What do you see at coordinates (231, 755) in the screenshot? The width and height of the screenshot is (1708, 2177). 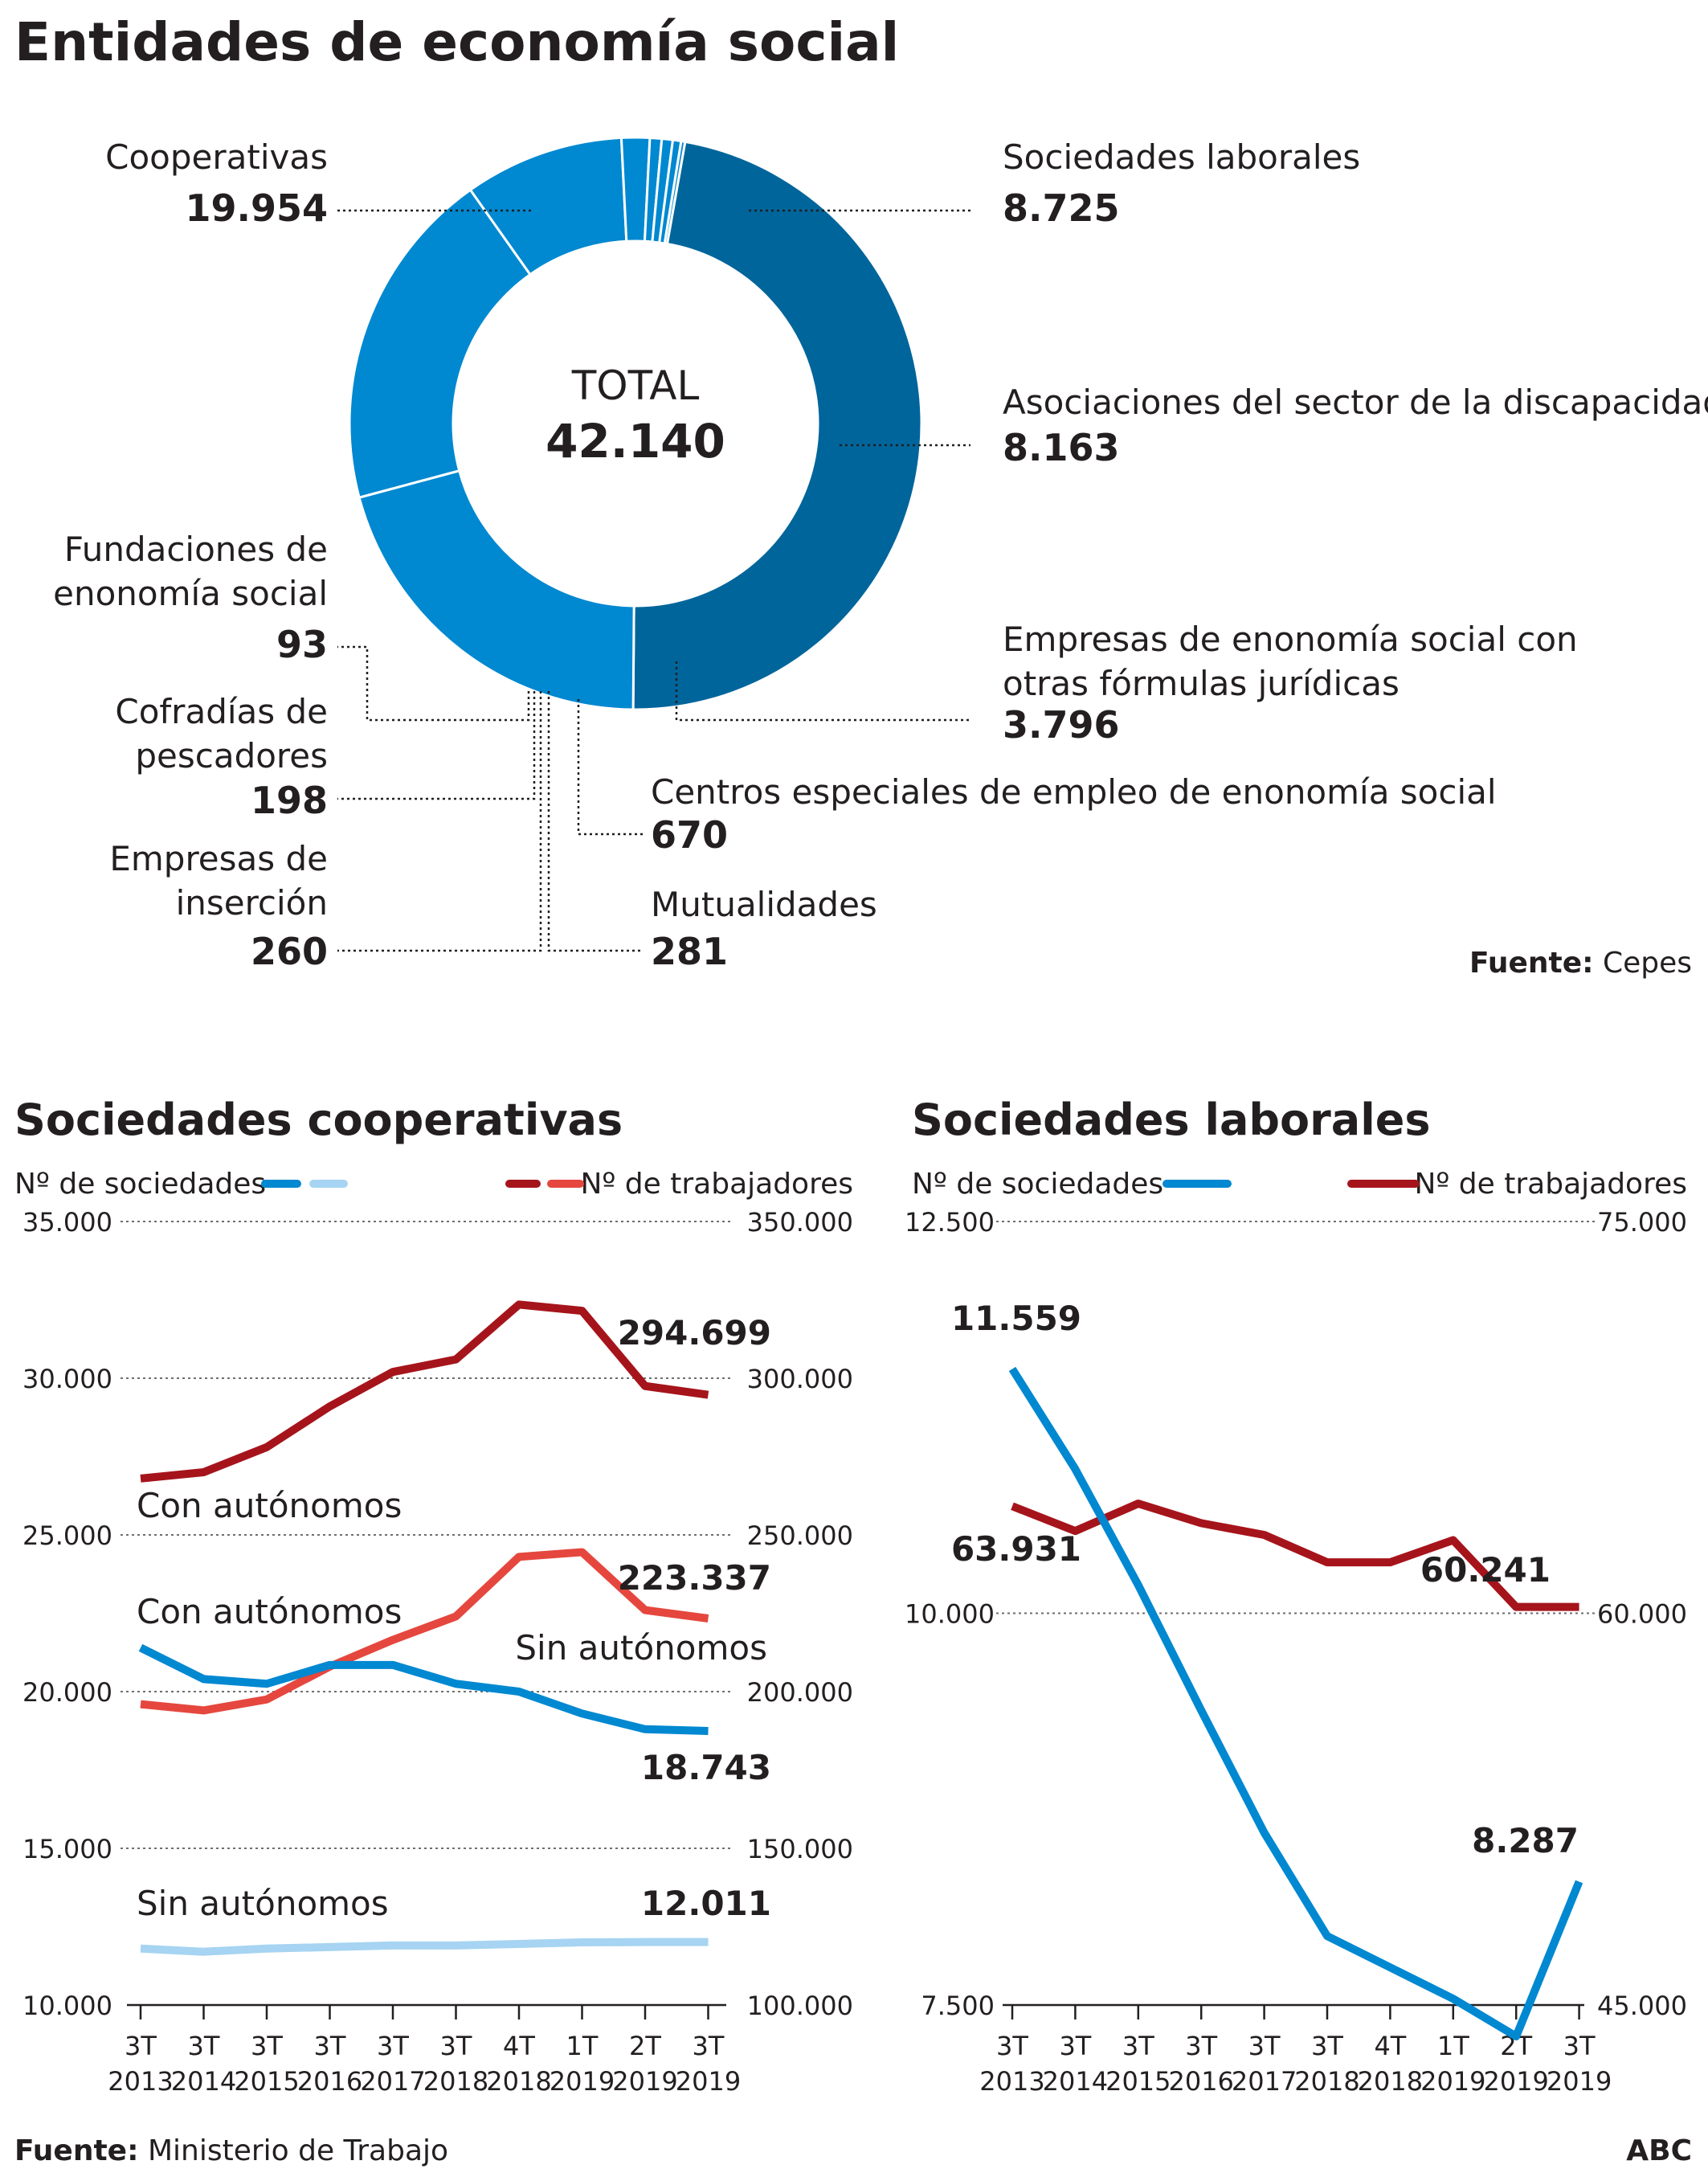 I see `pie-label-name: pescadores` at bounding box center [231, 755].